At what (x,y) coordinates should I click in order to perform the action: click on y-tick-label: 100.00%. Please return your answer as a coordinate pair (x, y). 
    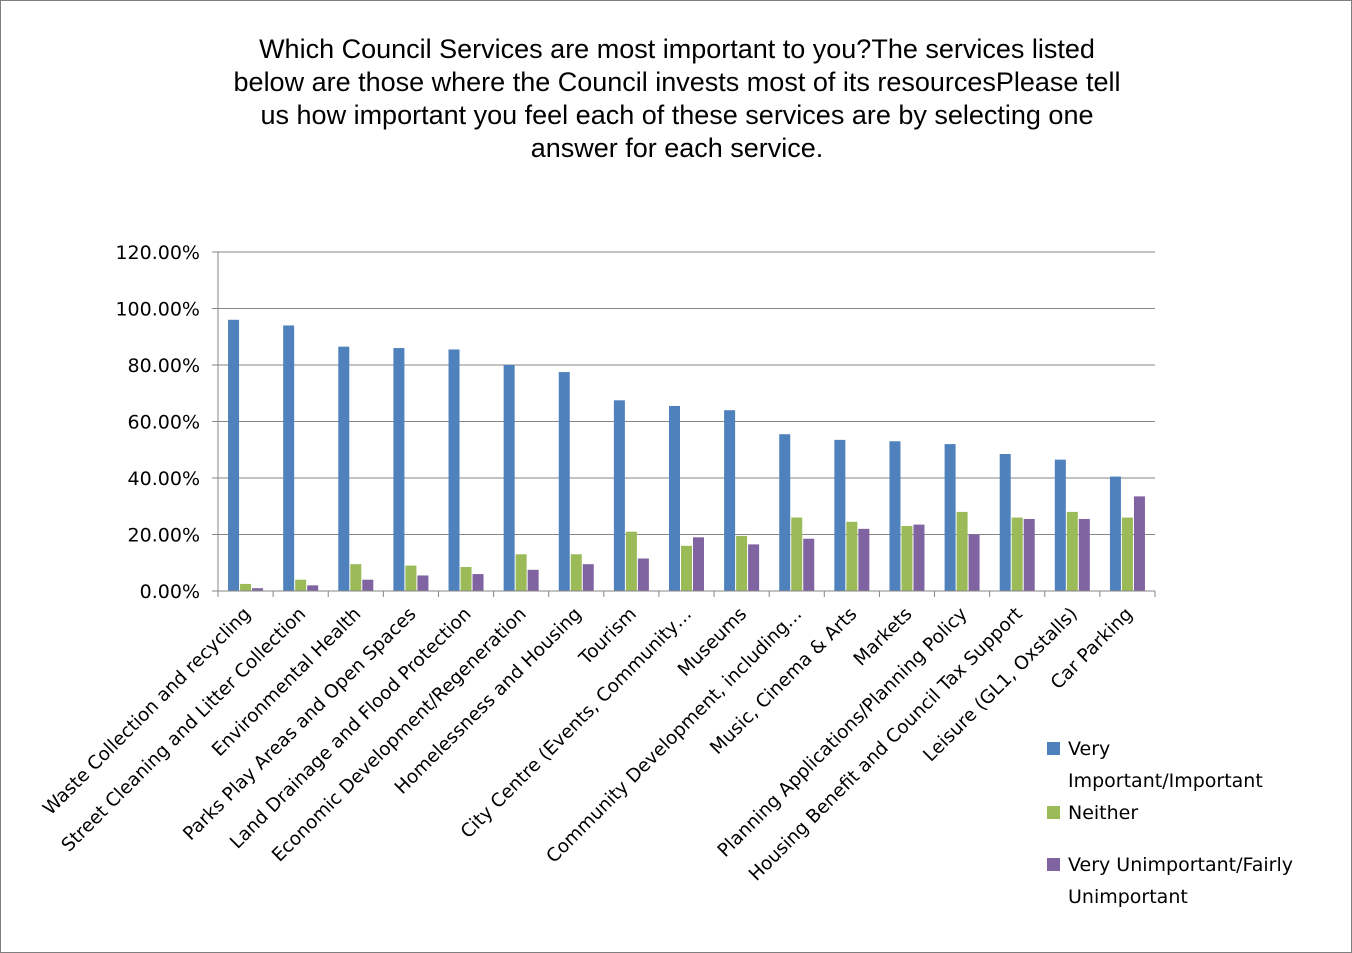
    Looking at the image, I should click on (157, 310).